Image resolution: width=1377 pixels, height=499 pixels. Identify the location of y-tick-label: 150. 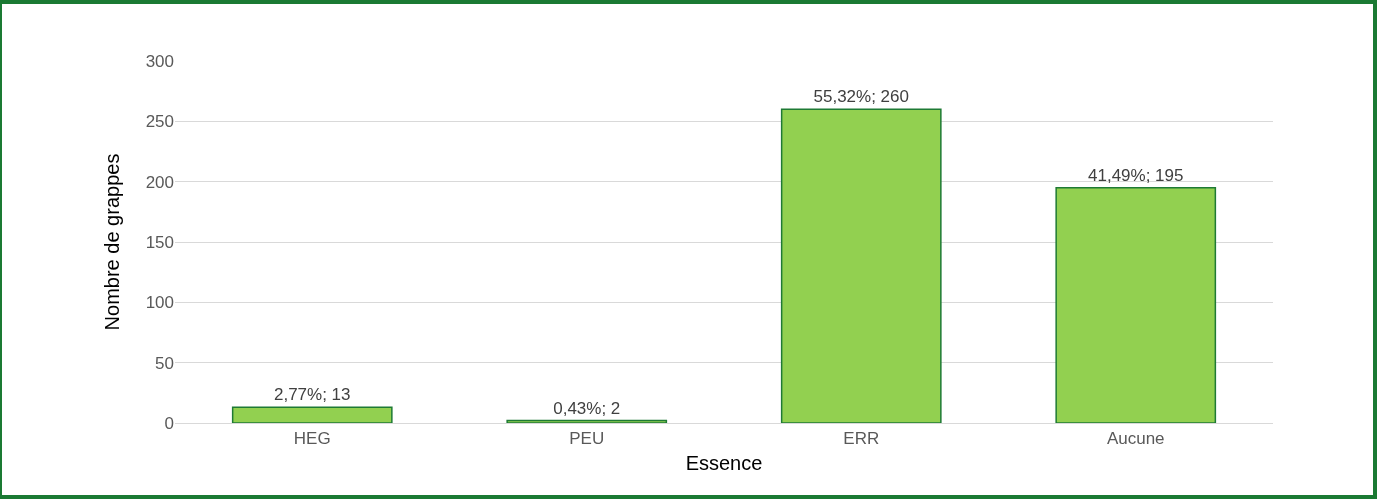
(159, 242).